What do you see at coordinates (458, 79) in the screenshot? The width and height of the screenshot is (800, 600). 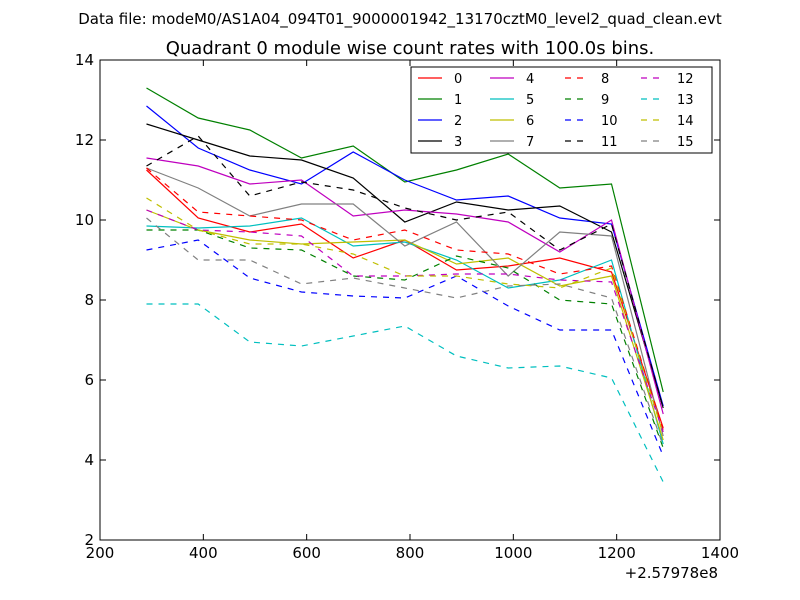 I see `legend-label-0: 0` at bounding box center [458, 79].